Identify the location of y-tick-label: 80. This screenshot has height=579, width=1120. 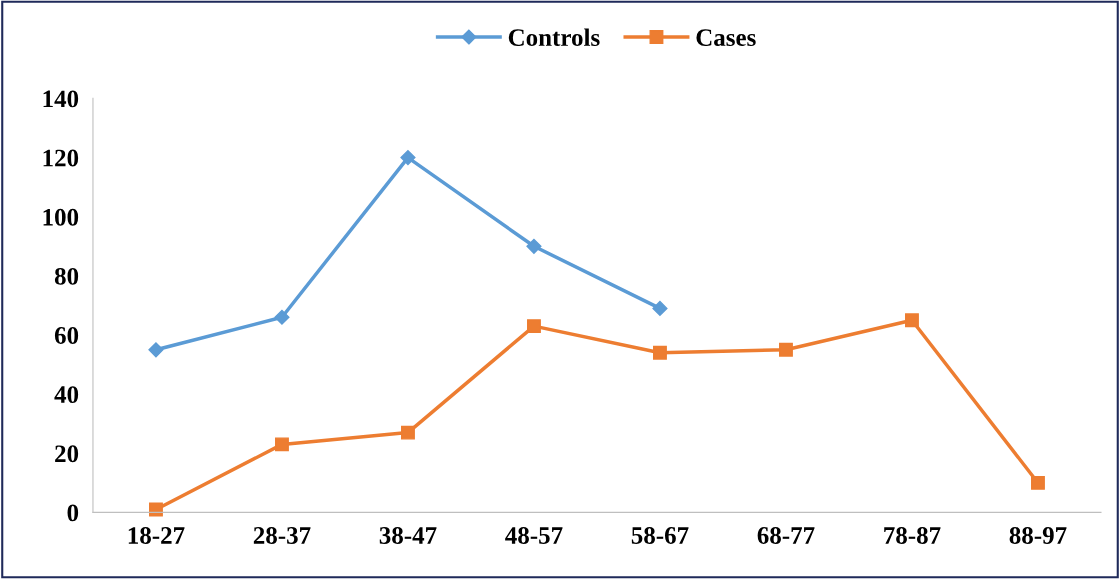
(66, 276).